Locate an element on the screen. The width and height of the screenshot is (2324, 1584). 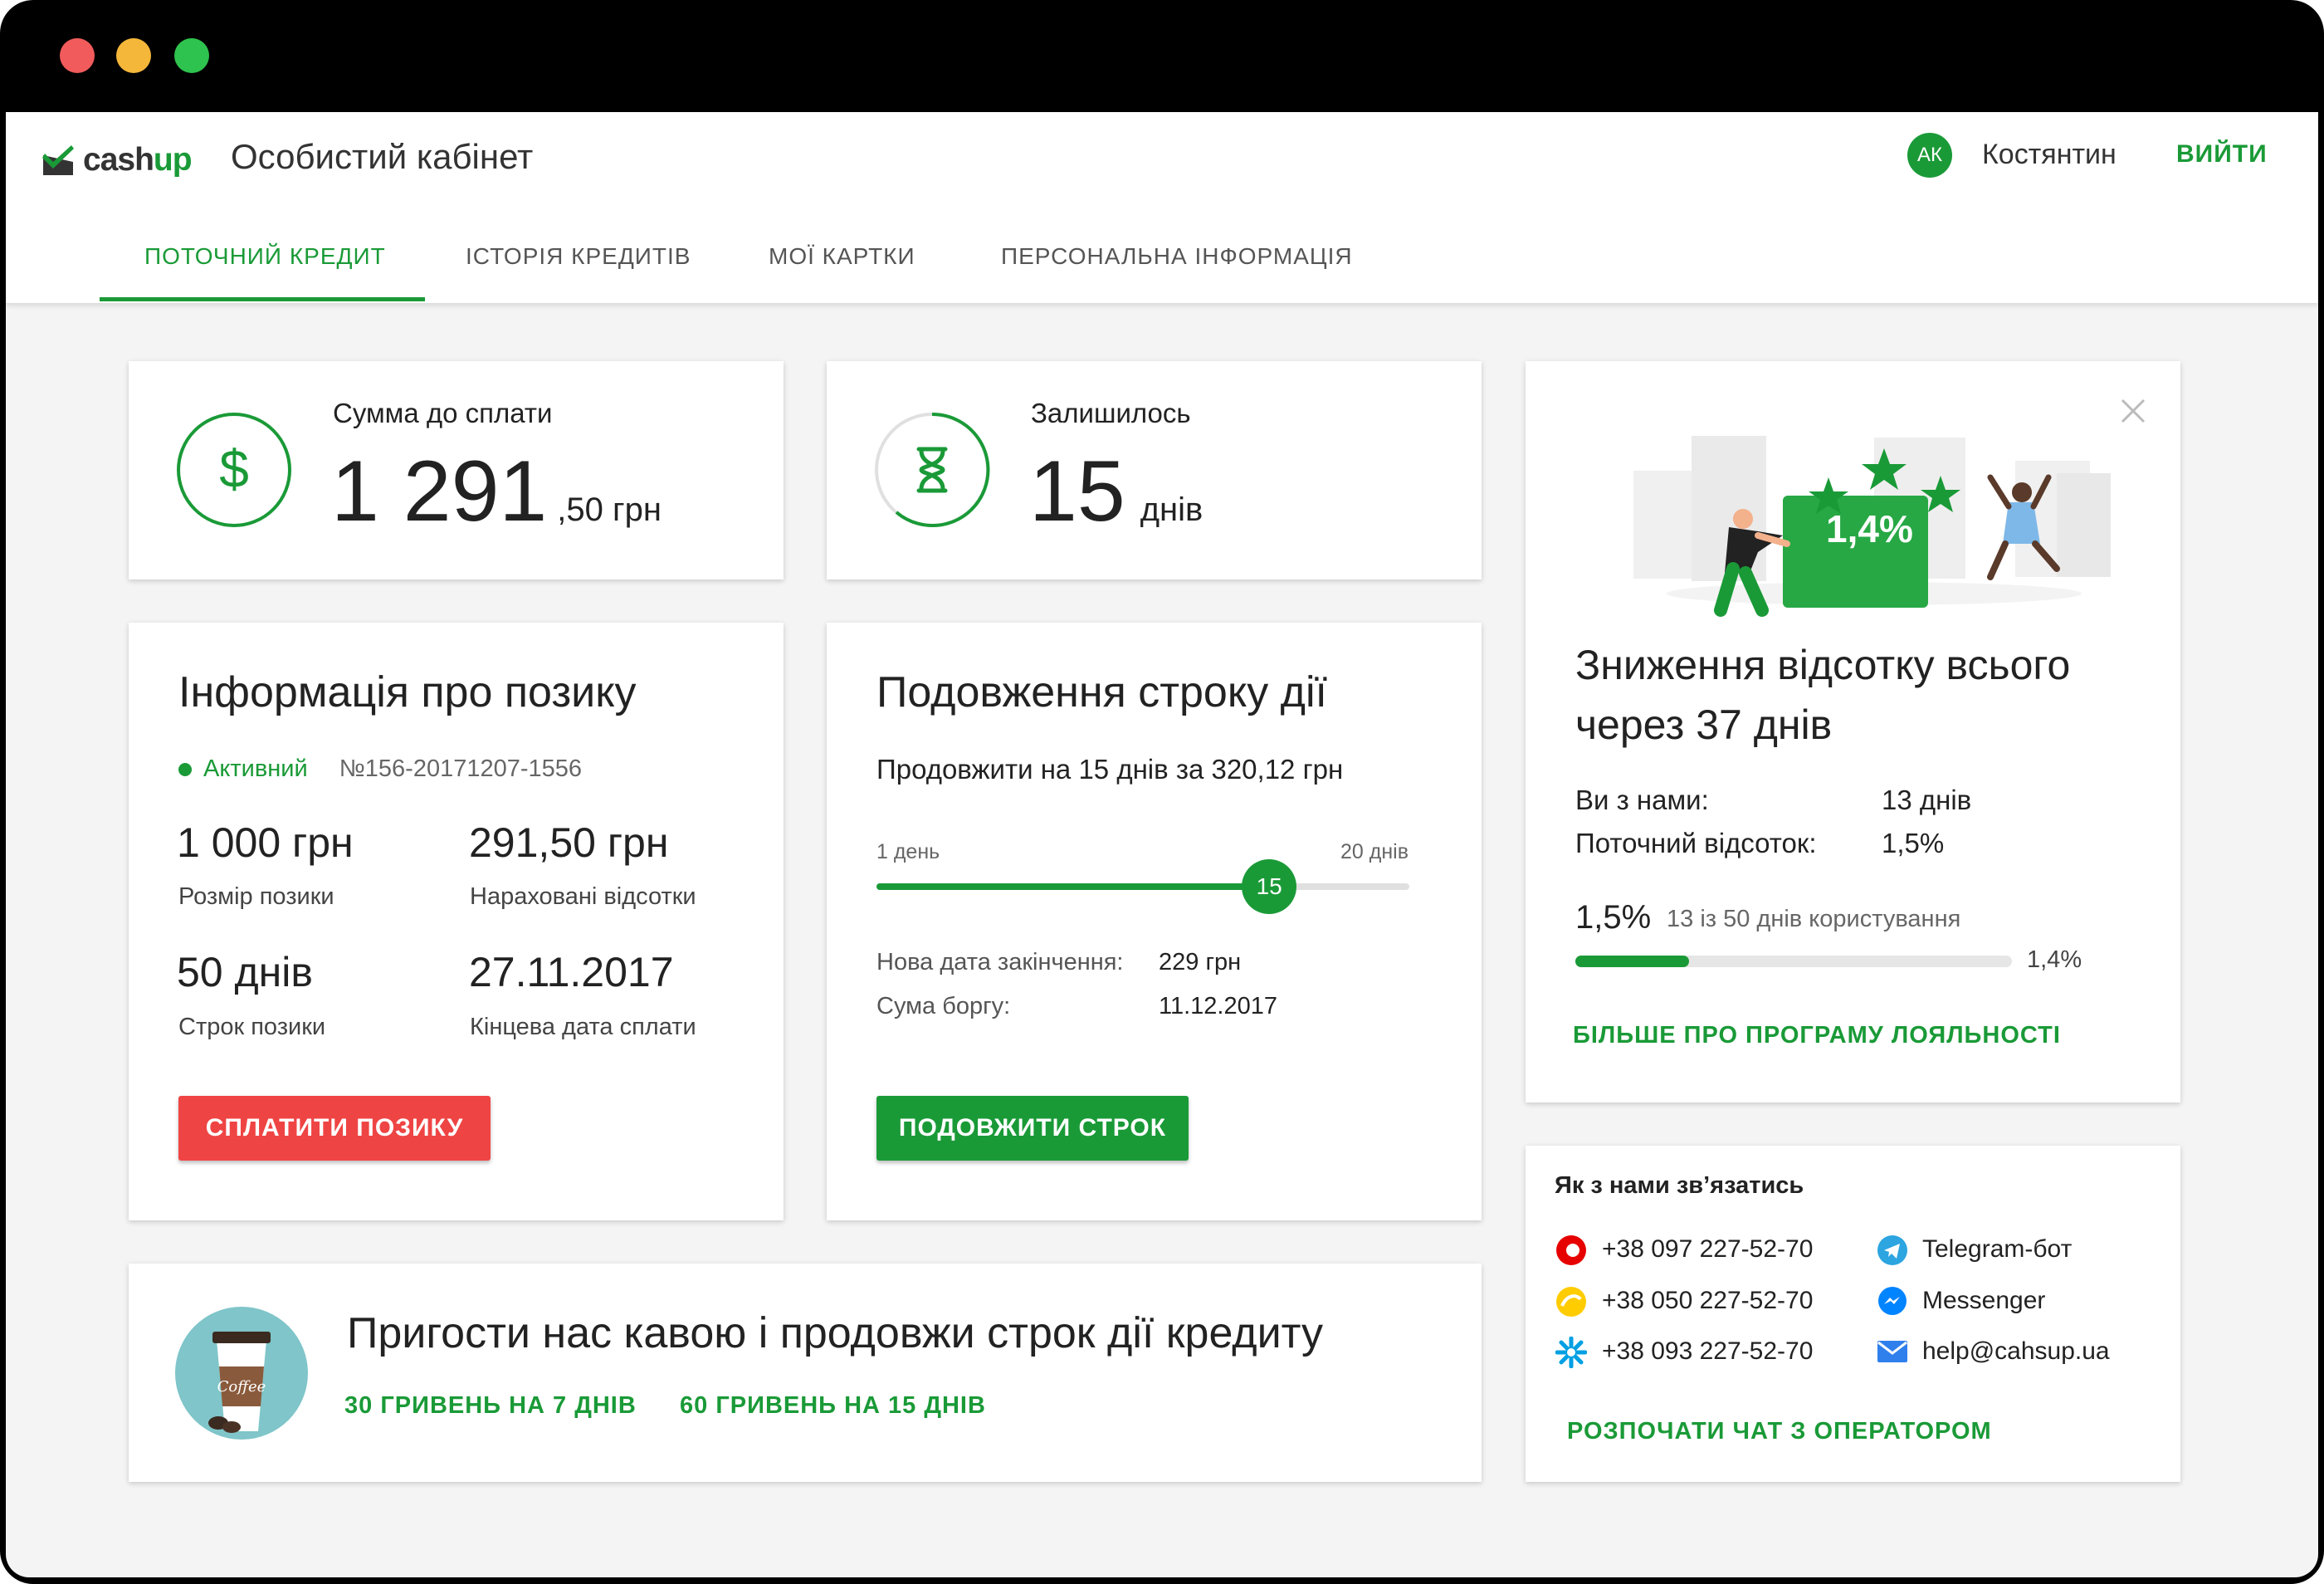
extension-title: Подовження строку дії is located at coordinates (1101, 692).